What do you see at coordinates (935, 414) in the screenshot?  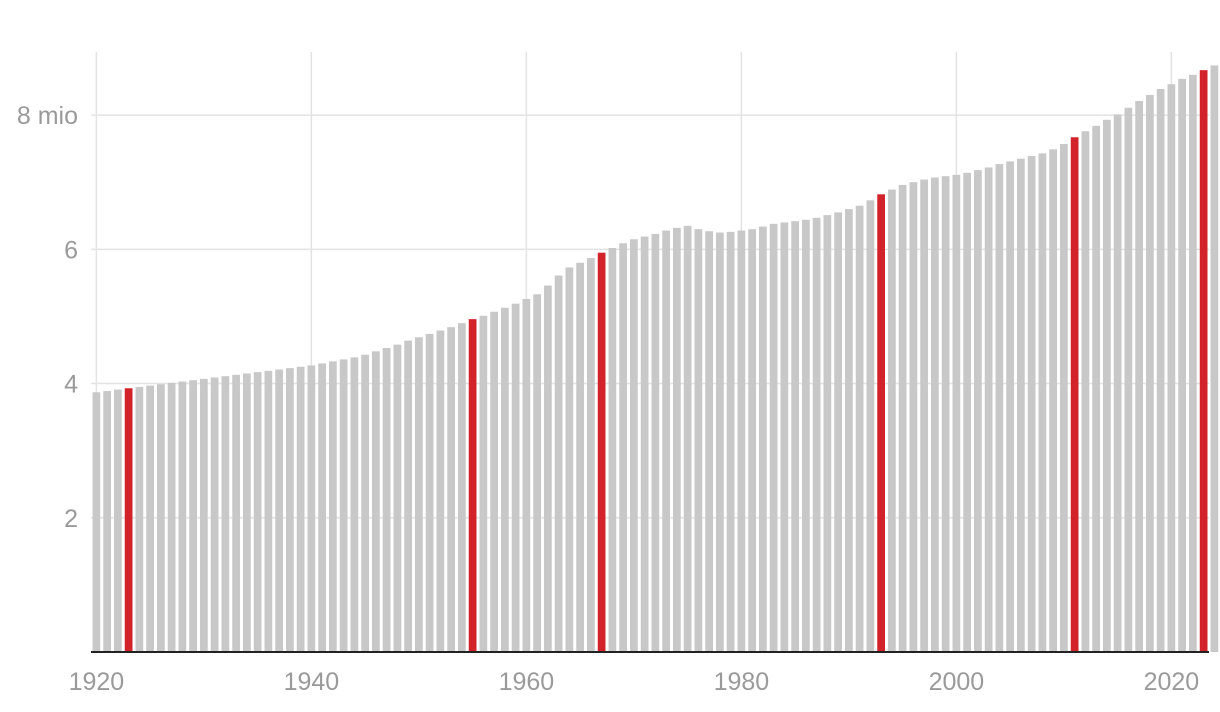 I see `bar-1998` at bounding box center [935, 414].